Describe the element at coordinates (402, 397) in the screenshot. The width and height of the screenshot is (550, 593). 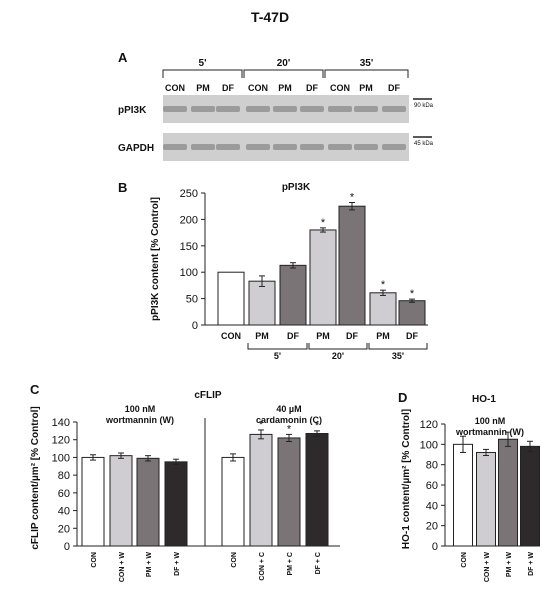
I see `panel-d-label: D` at that location.